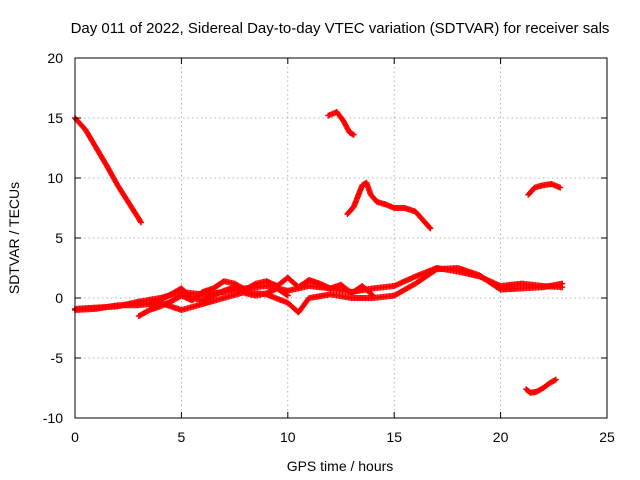 The width and height of the screenshot is (640, 480). Describe the element at coordinates (59, 298) in the screenshot. I see `y-tick-label: 0` at that location.